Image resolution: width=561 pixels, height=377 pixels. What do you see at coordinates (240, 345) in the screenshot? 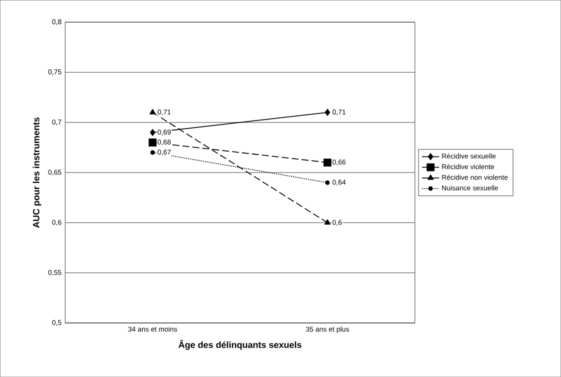
I see `x-axis-title: Âge des délinquants sexuels` at bounding box center [240, 345].